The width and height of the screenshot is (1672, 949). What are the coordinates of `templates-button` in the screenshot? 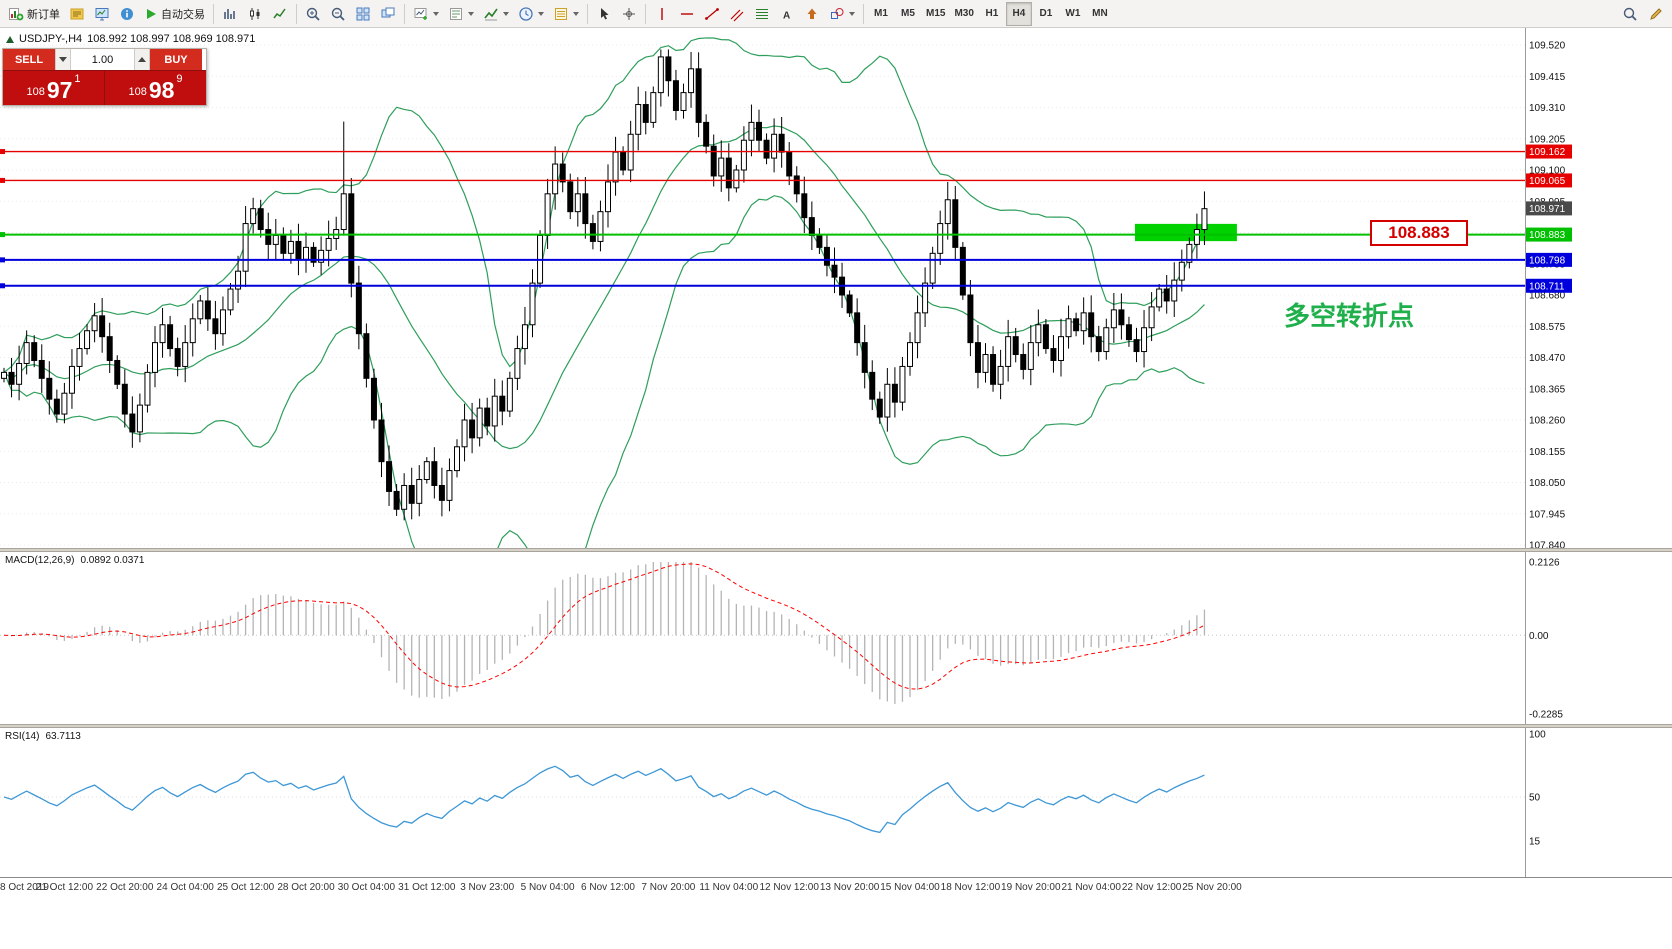 It's located at (566, 14).